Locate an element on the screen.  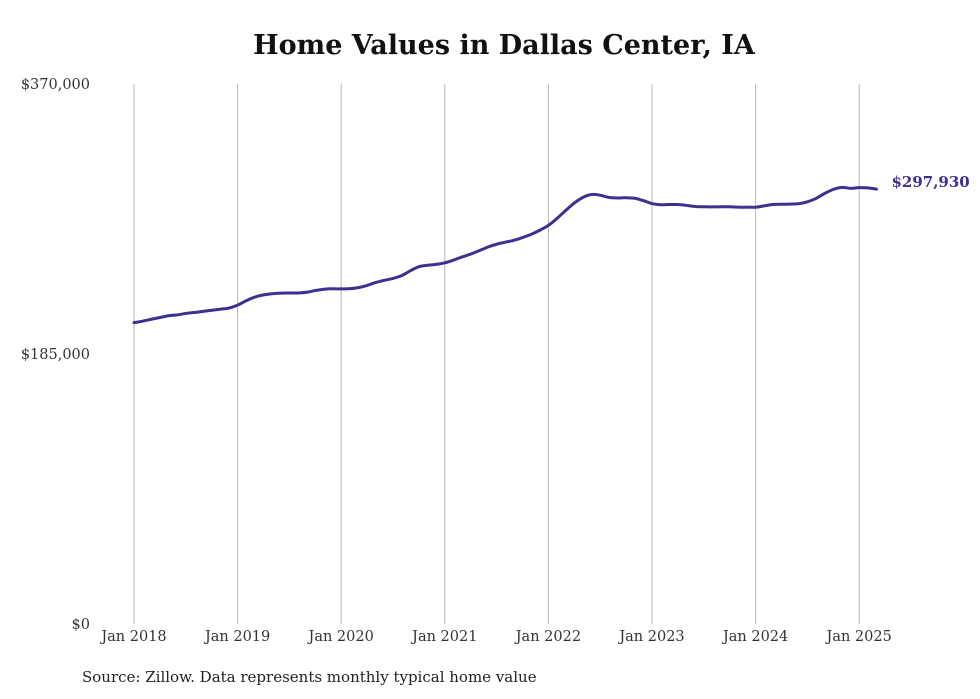
x-tick-label: Jan 2022 is located at coordinates (547, 637).